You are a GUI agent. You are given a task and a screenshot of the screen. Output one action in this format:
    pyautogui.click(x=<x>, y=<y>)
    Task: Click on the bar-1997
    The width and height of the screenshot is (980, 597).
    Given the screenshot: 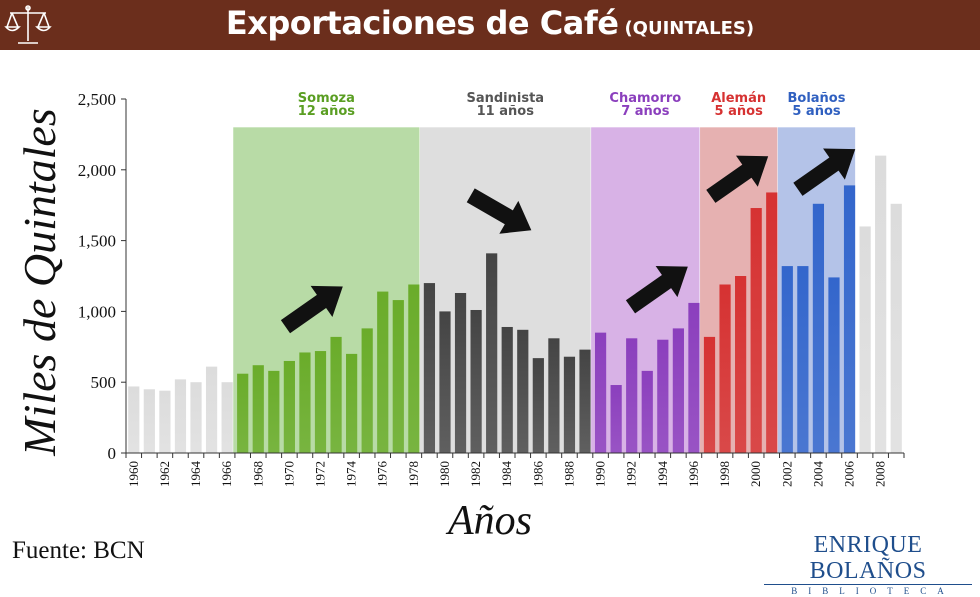 What is the action you would take?
    pyautogui.click(x=709, y=394)
    